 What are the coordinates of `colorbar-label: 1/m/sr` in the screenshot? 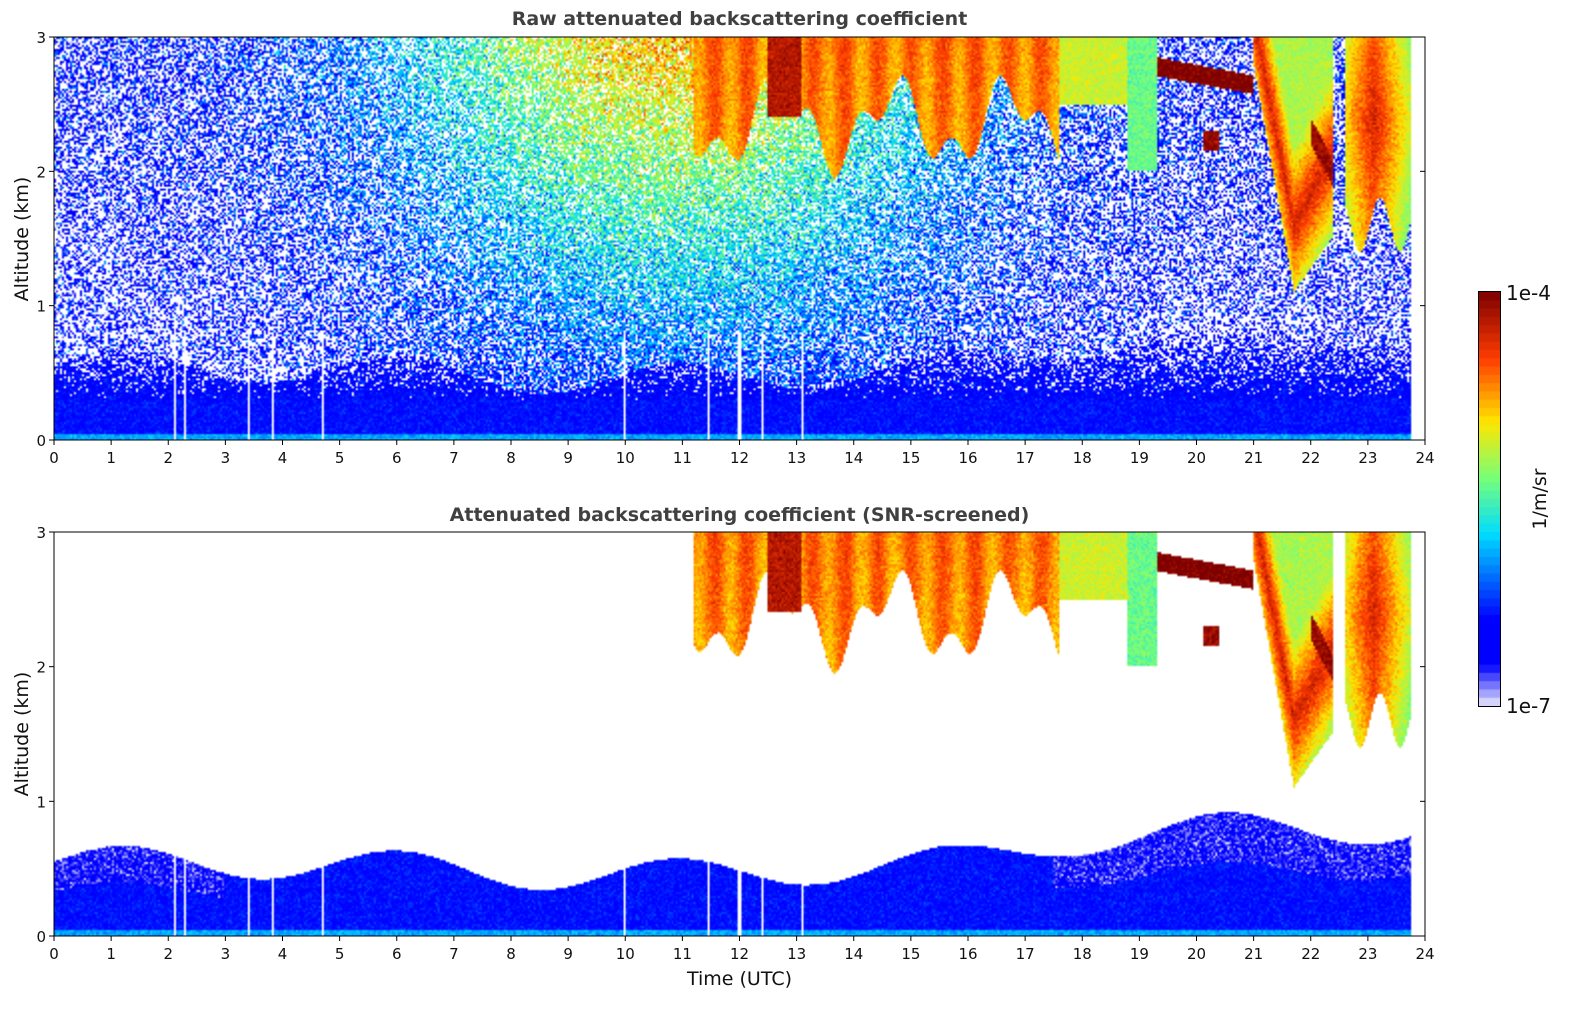 It's located at (1540, 499).